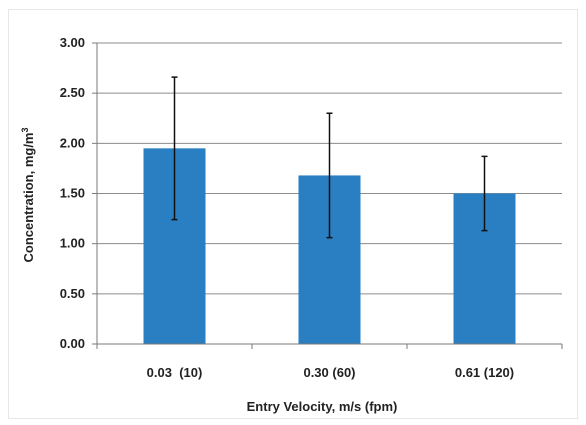 Image resolution: width=586 pixels, height=425 pixels. I want to click on y-axis-title: Concentration, mg/m3, so click(28, 194).